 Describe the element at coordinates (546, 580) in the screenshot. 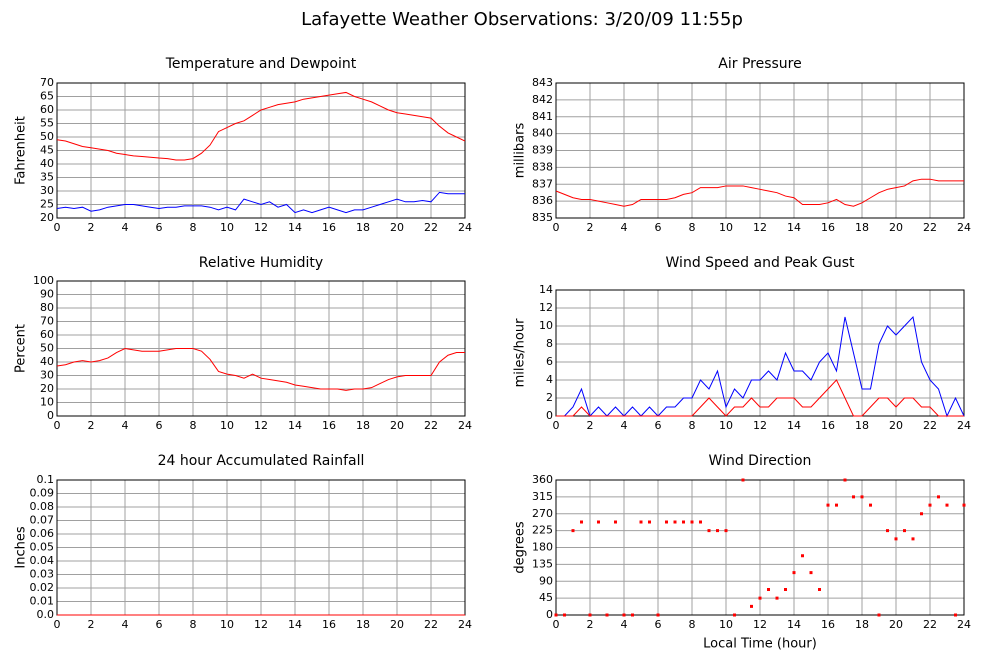

I see `y-tick-label: 90` at that location.